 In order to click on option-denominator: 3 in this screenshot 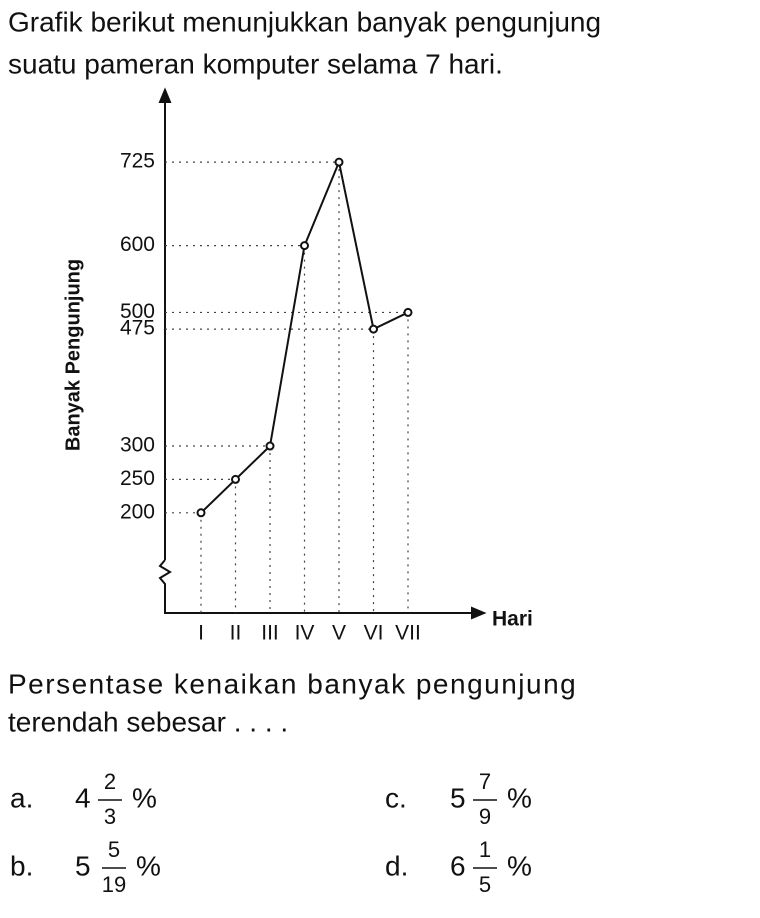, I will do `click(110, 816)`.